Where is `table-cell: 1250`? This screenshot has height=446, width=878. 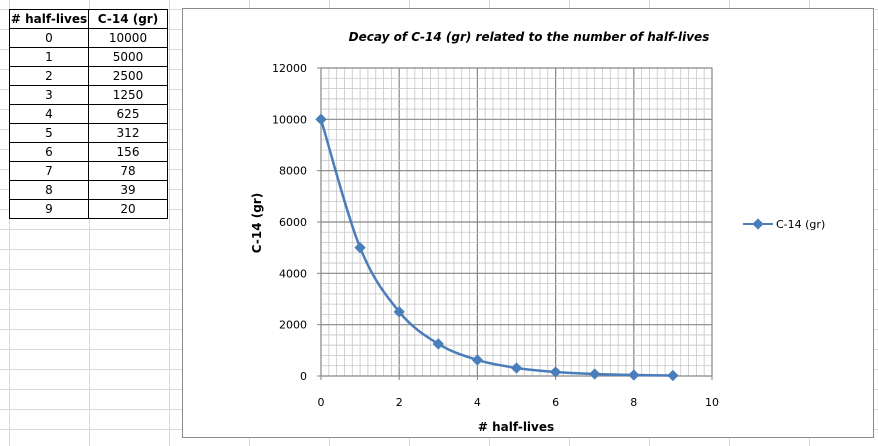 table-cell: 1250 is located at coordinates (128, 95).